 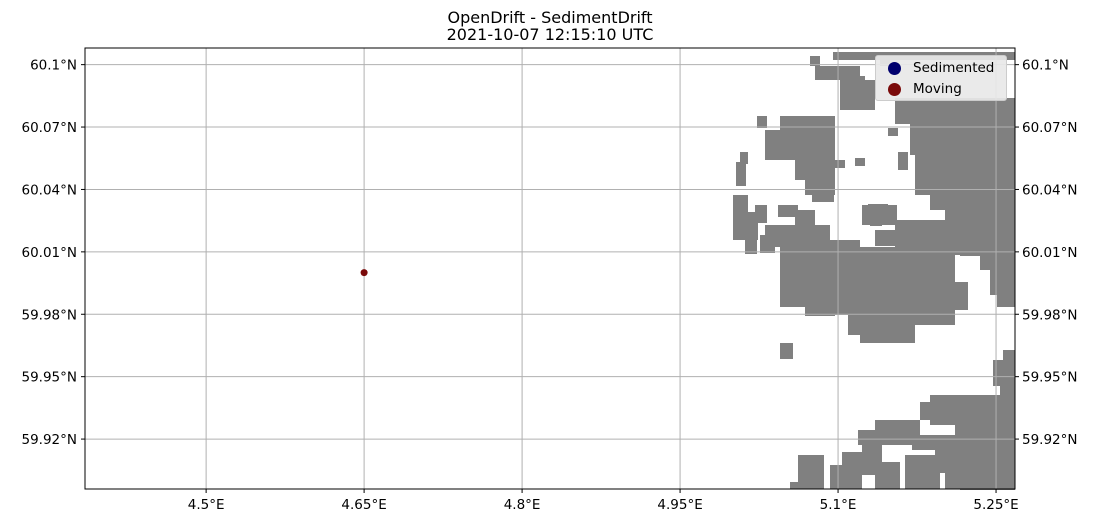 I want to click on y-tick-label-right: 60.07°N, so click(x=1050, y=128).